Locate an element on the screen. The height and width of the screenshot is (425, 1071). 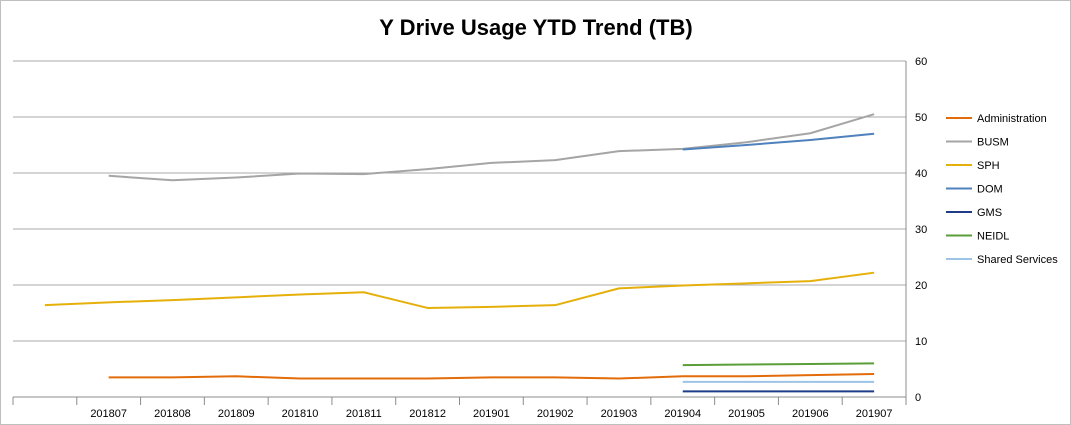
series-line-dom is located at coordinates (778, 141).